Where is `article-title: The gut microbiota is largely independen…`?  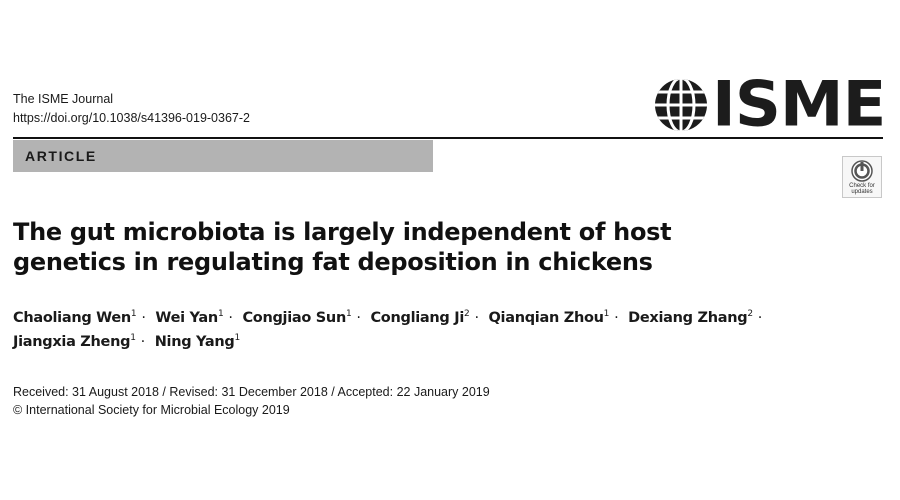 article-title: The gut microbiota is largely independen… is located at coordinates (342, 247).